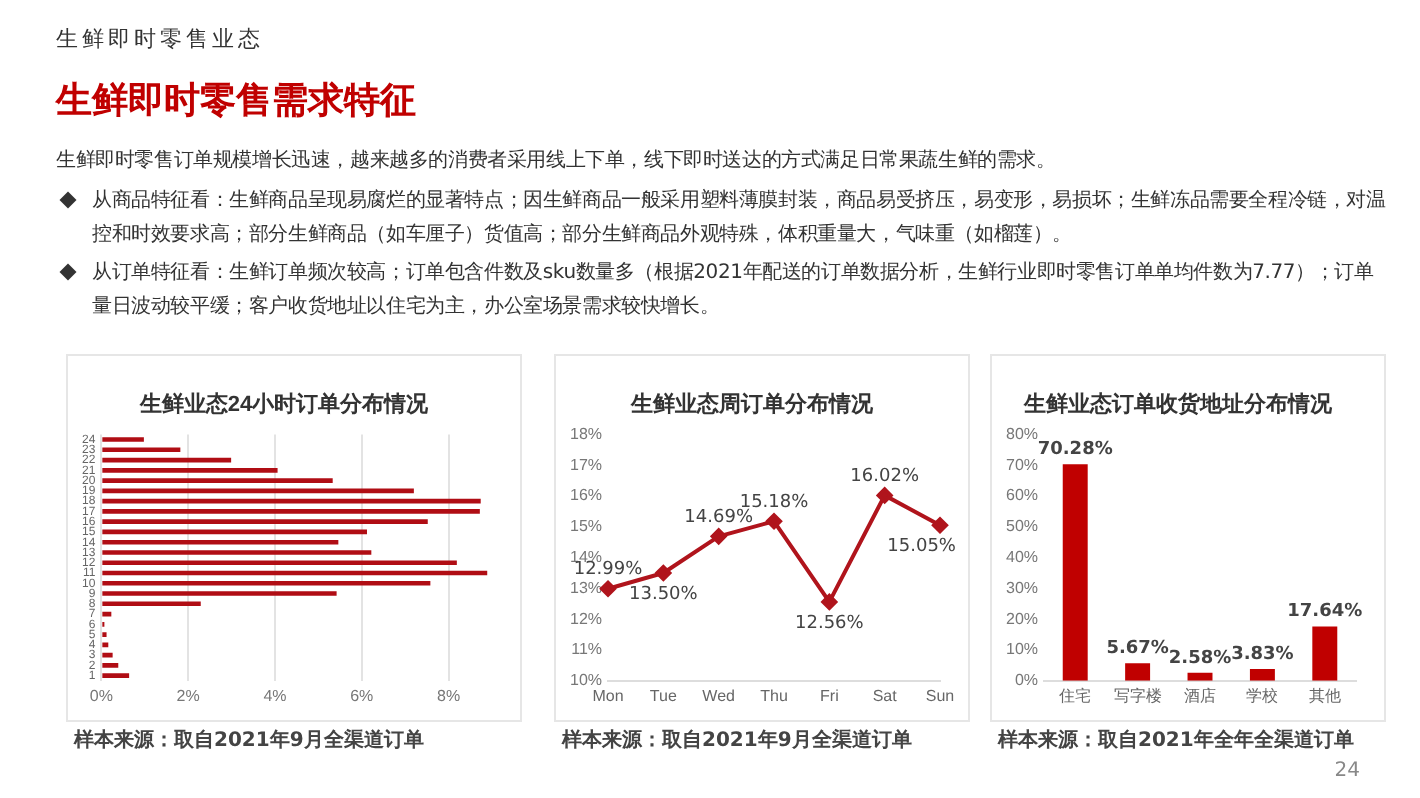  I want to click on text: 生鲜即时零售需求特征, so click(236, 101).